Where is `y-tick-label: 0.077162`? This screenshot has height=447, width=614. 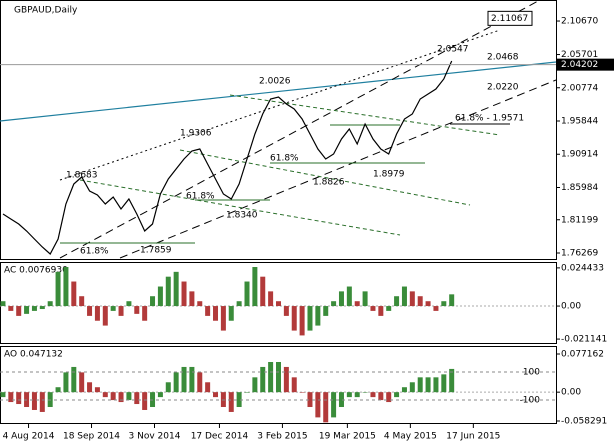
y-tick-label: 0.077162 is located at coordinates (582, 355).